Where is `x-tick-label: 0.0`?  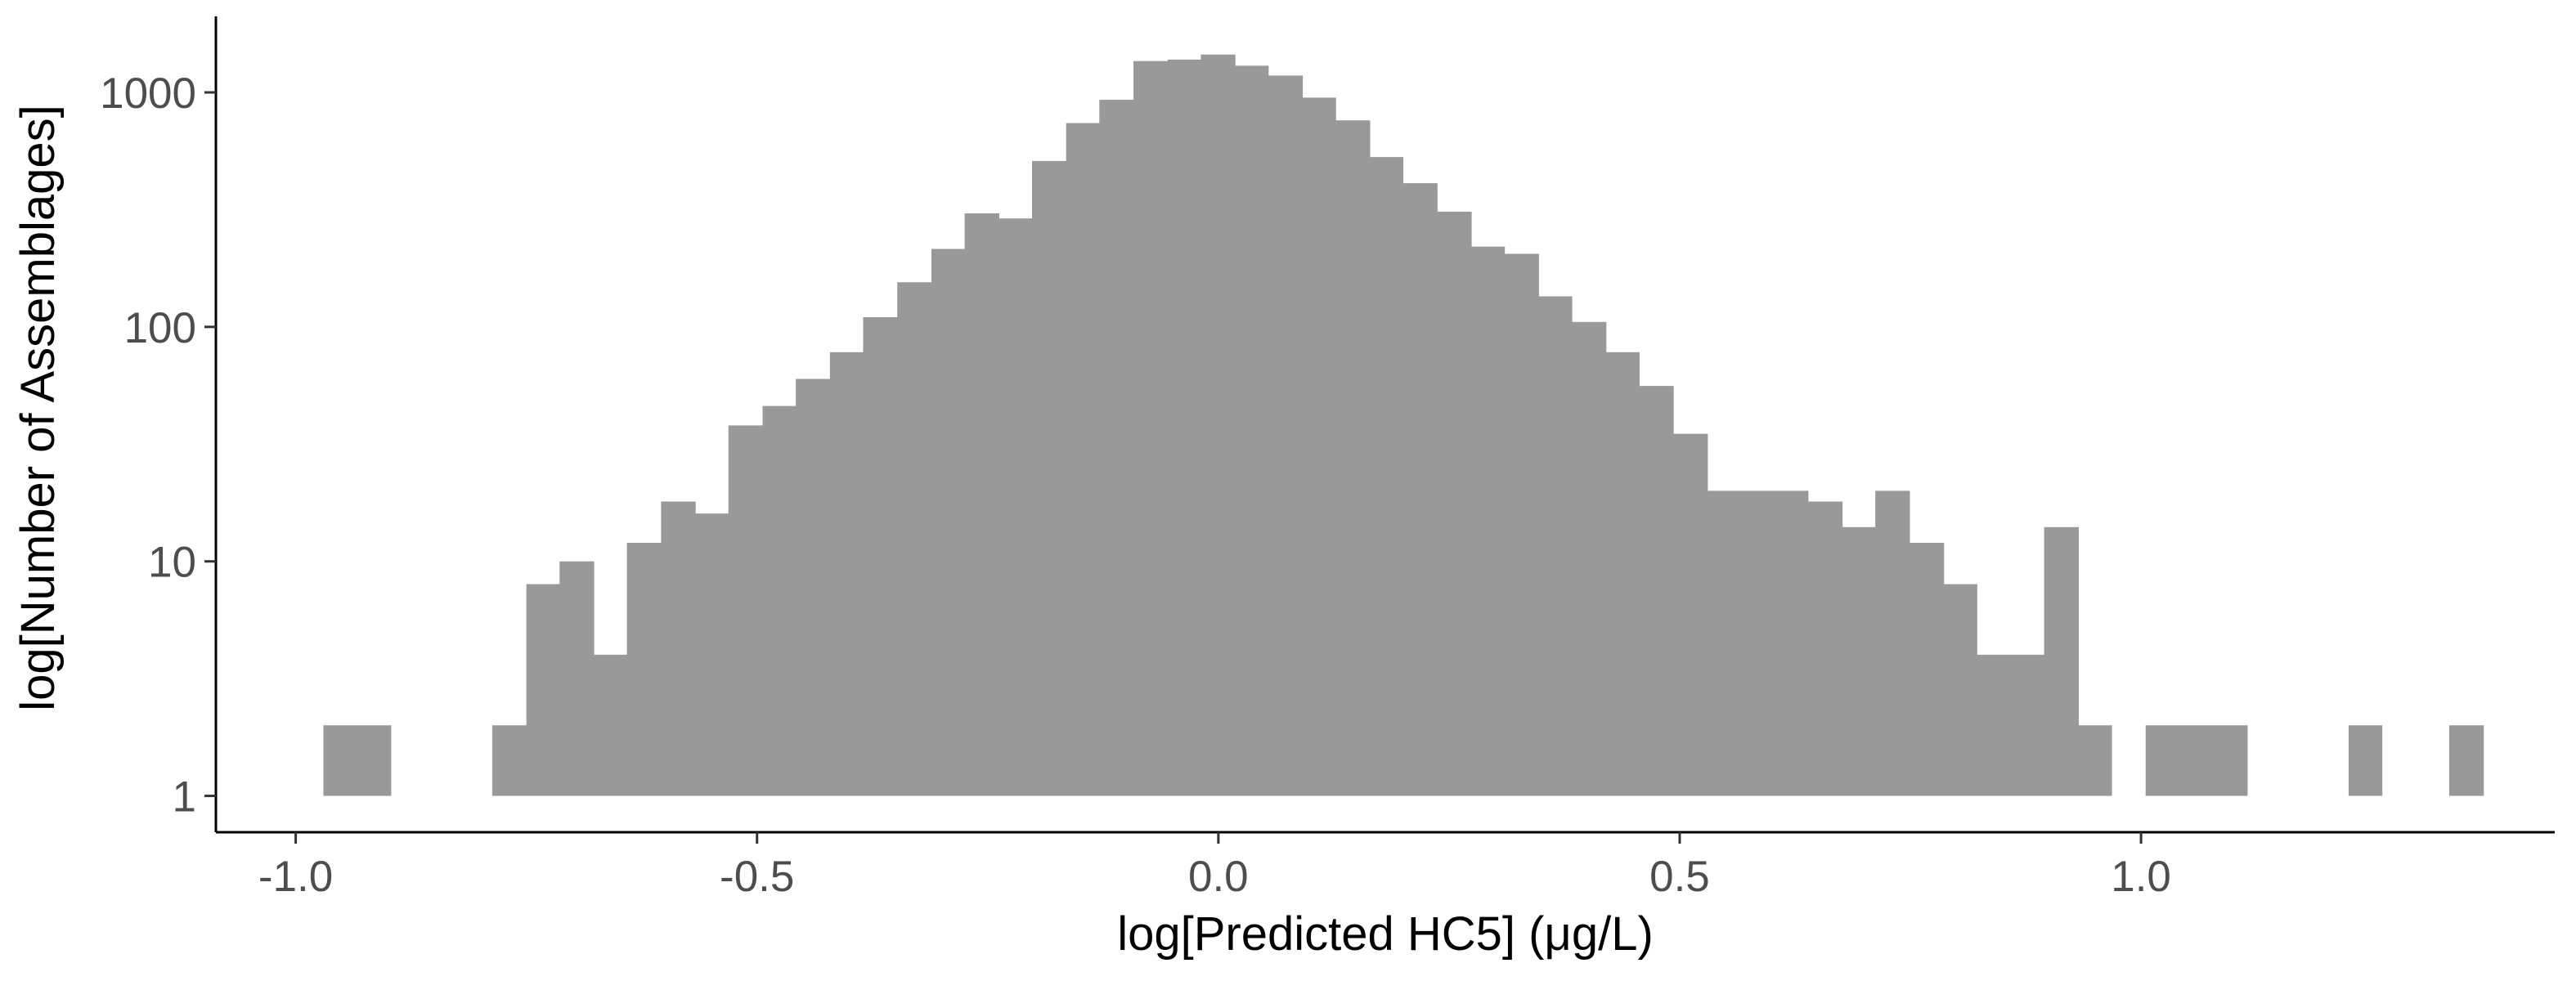
x-tick-label: 0.0 is located at coordinates (1218, 877).